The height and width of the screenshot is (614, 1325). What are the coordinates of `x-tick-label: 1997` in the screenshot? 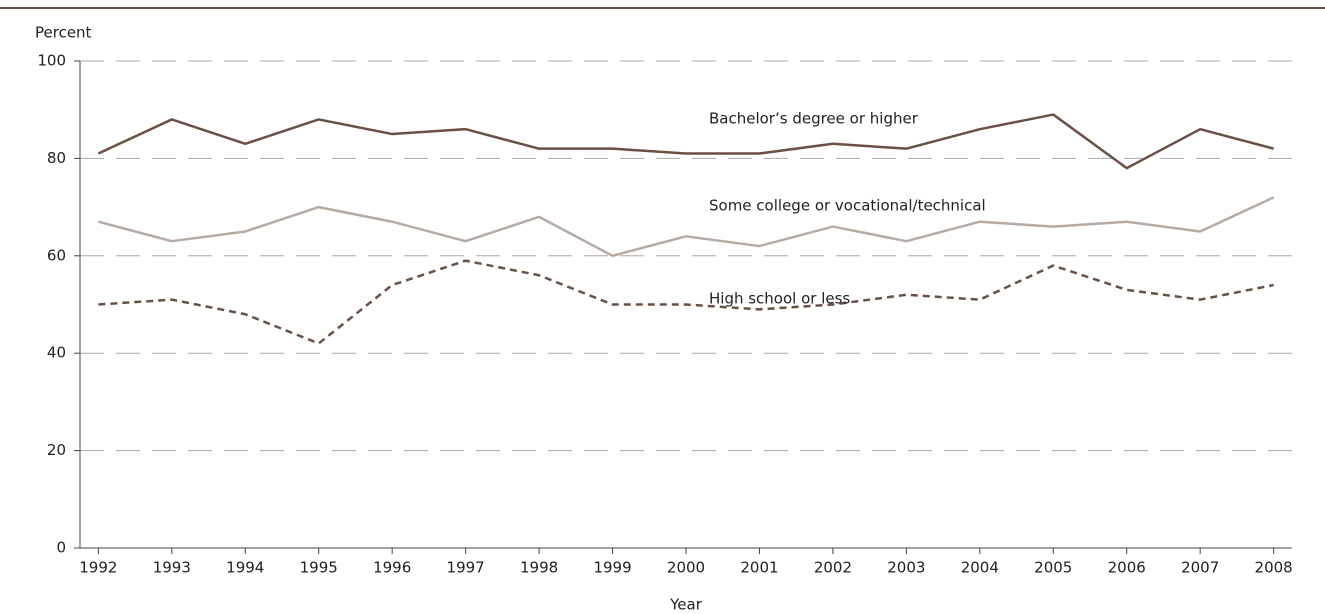 It's located at (466, 568).